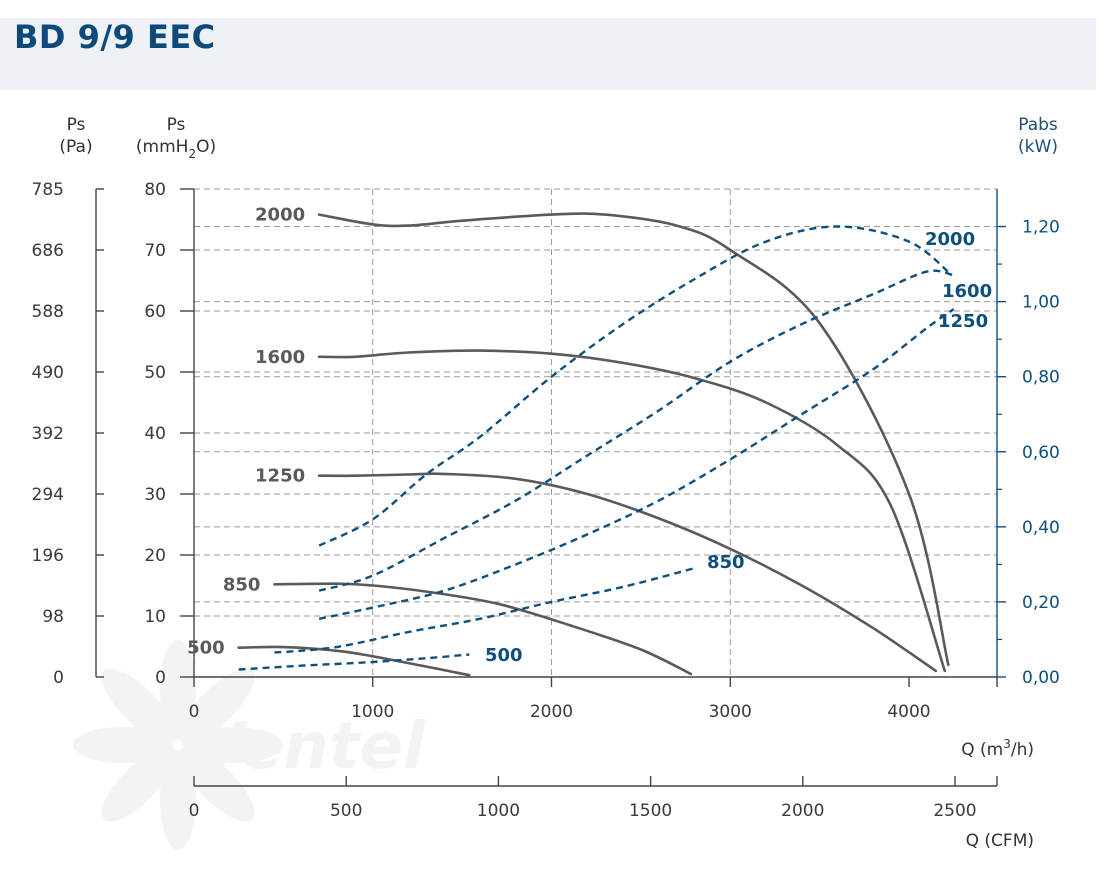  I want to click on pa-tick-label: 686, so click(48, 251).